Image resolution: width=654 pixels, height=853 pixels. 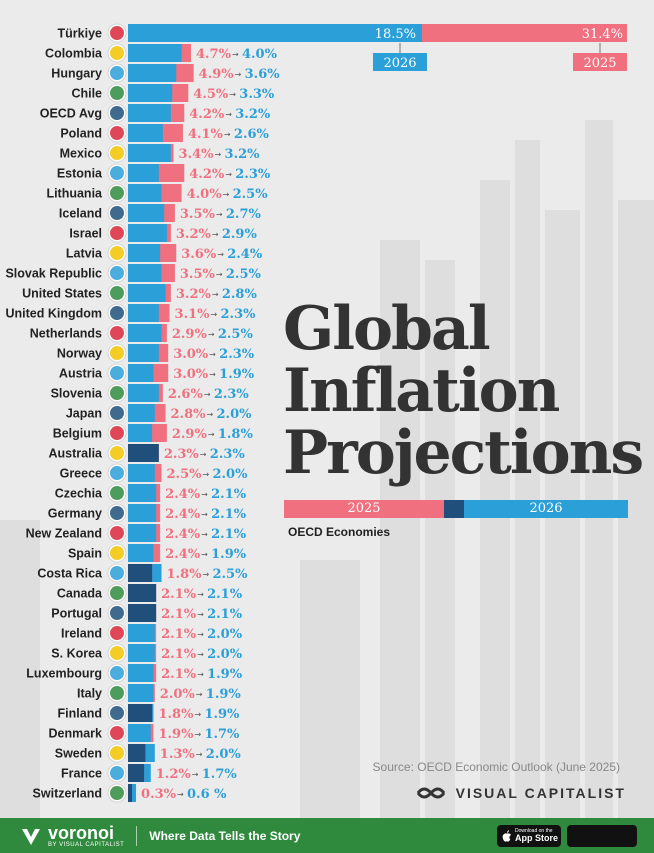 I want to click on app-store-button: Download on the App Store, so click(x=529, y=836).